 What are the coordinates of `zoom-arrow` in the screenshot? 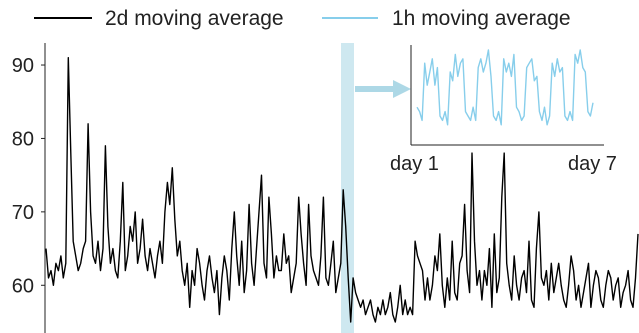 It's located at (383, 89).